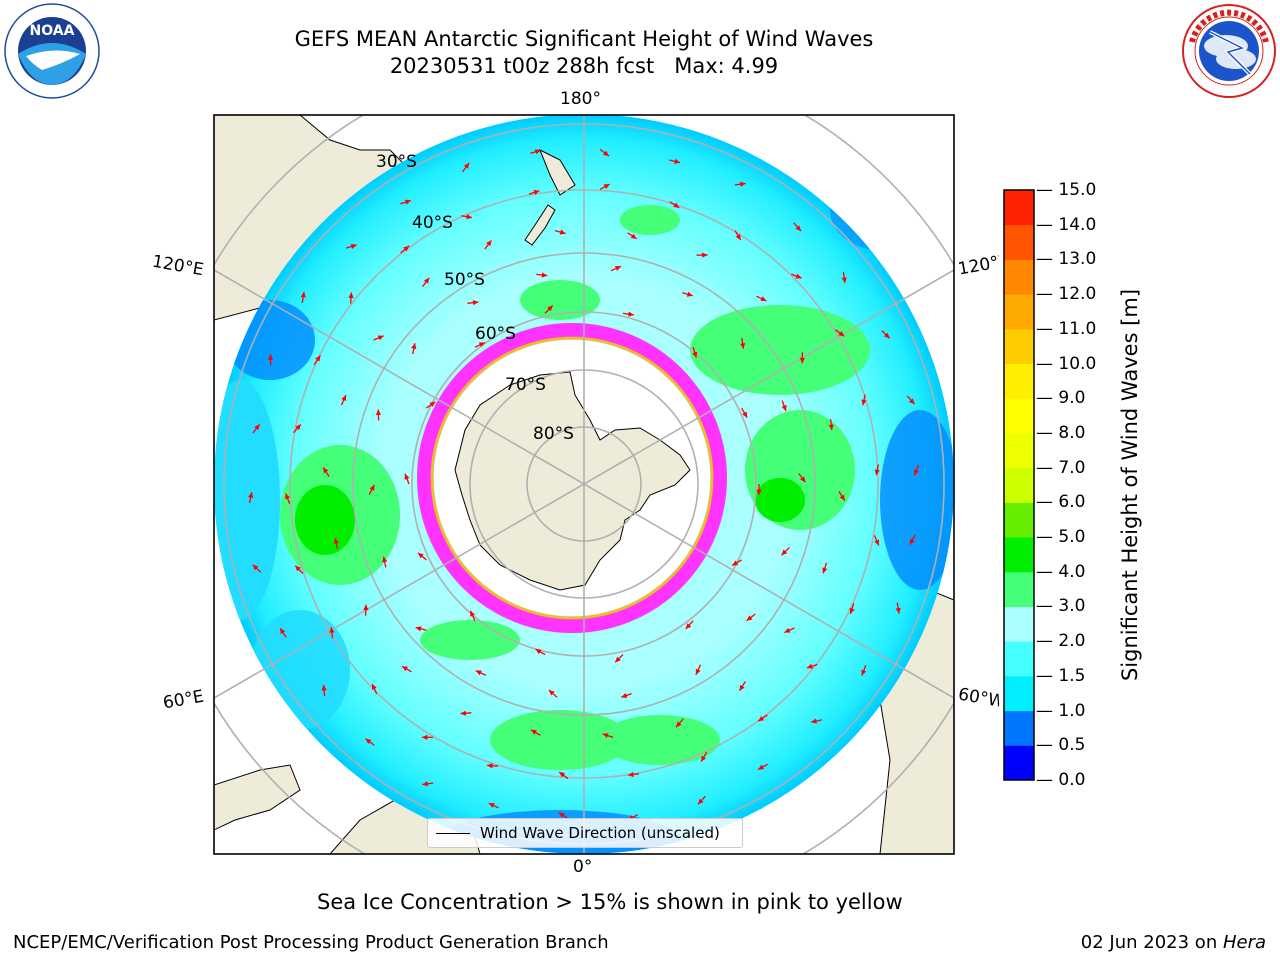 Image resolution: width=1280 pixels, height=960 pixels. Describe the element at coordinates (572, 478) in the screenshot. I see `sea-ice-ring` at that location.